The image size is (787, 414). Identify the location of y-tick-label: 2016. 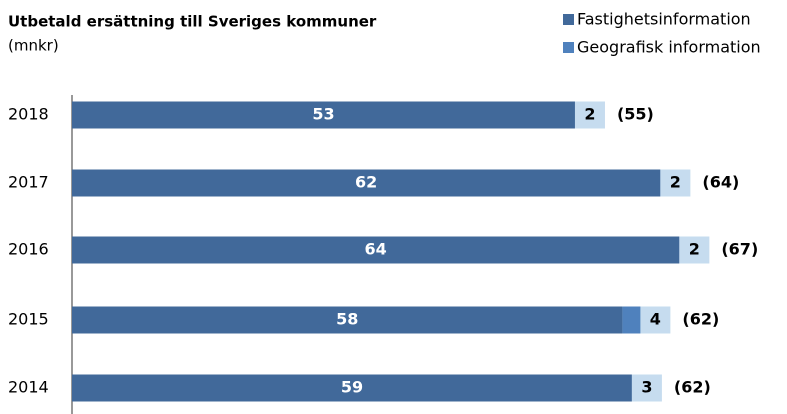
(28, 249).